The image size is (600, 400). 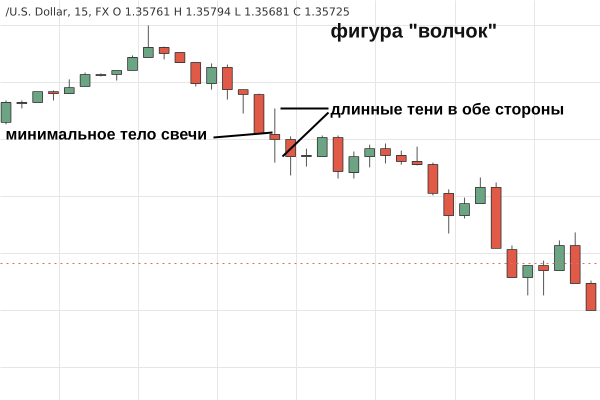 What do you see at coordinates (447, 110) in the screenshot?
I see `annotation: длинные тени в обе стороны` at bounding box center [447, 110].